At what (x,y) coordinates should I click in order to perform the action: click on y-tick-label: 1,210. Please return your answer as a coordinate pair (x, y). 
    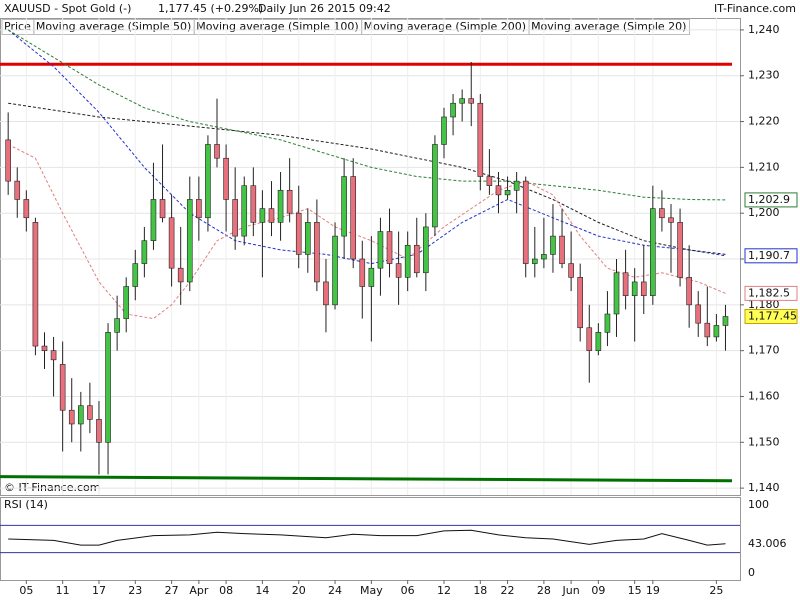
    Looking at the image, I should click on (764, 166).